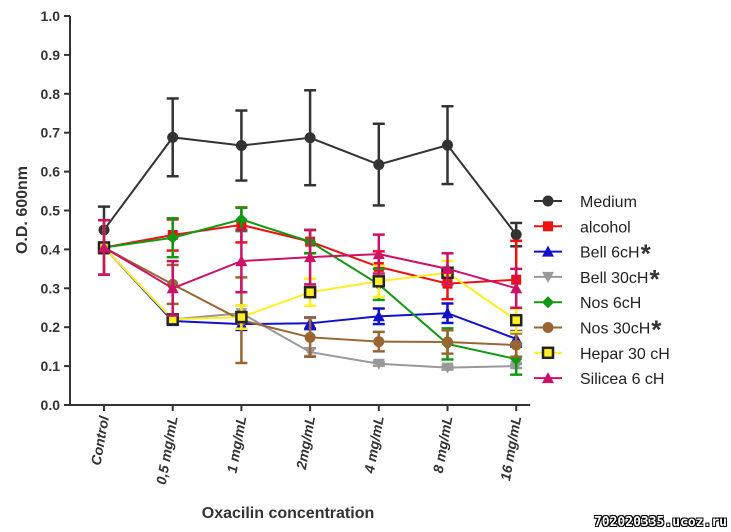 The width and height of the screenshot is (731, 532). Describe the element at coordinates (51, 249) in the screenshot. I see `y-tick-label: 0.4` at that location.